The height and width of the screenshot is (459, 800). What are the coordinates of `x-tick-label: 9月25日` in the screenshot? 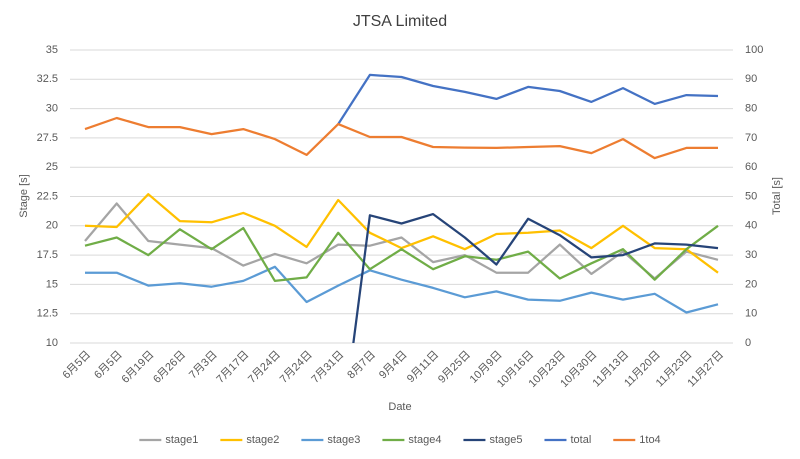 It's located at (454, 367).